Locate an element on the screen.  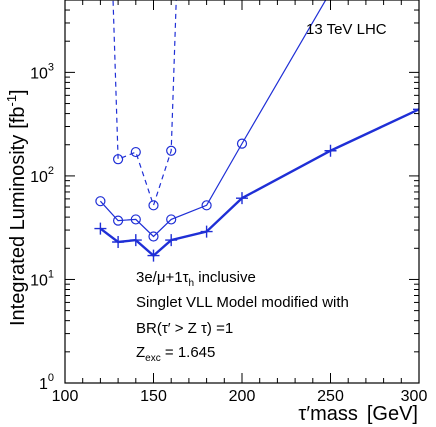
y-tick-label: 10² is located at coordinates (42, 175).